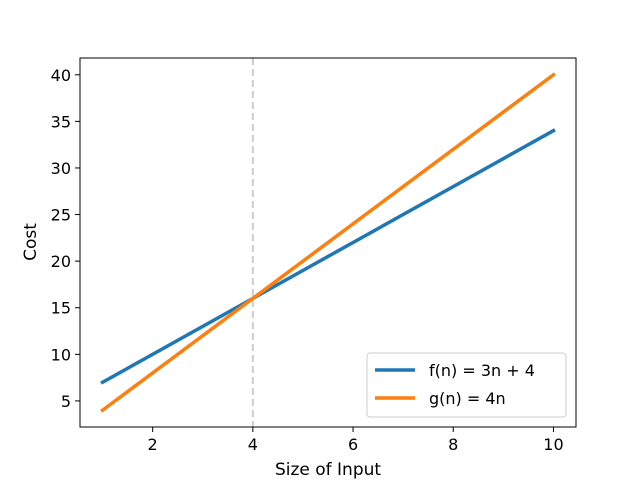 The width and height of the screenshot is (640, 484). Describe the element at coordinates (482, 370) in the screenshot. I see `legend-label: f(n) = 3n + 4` at that location.